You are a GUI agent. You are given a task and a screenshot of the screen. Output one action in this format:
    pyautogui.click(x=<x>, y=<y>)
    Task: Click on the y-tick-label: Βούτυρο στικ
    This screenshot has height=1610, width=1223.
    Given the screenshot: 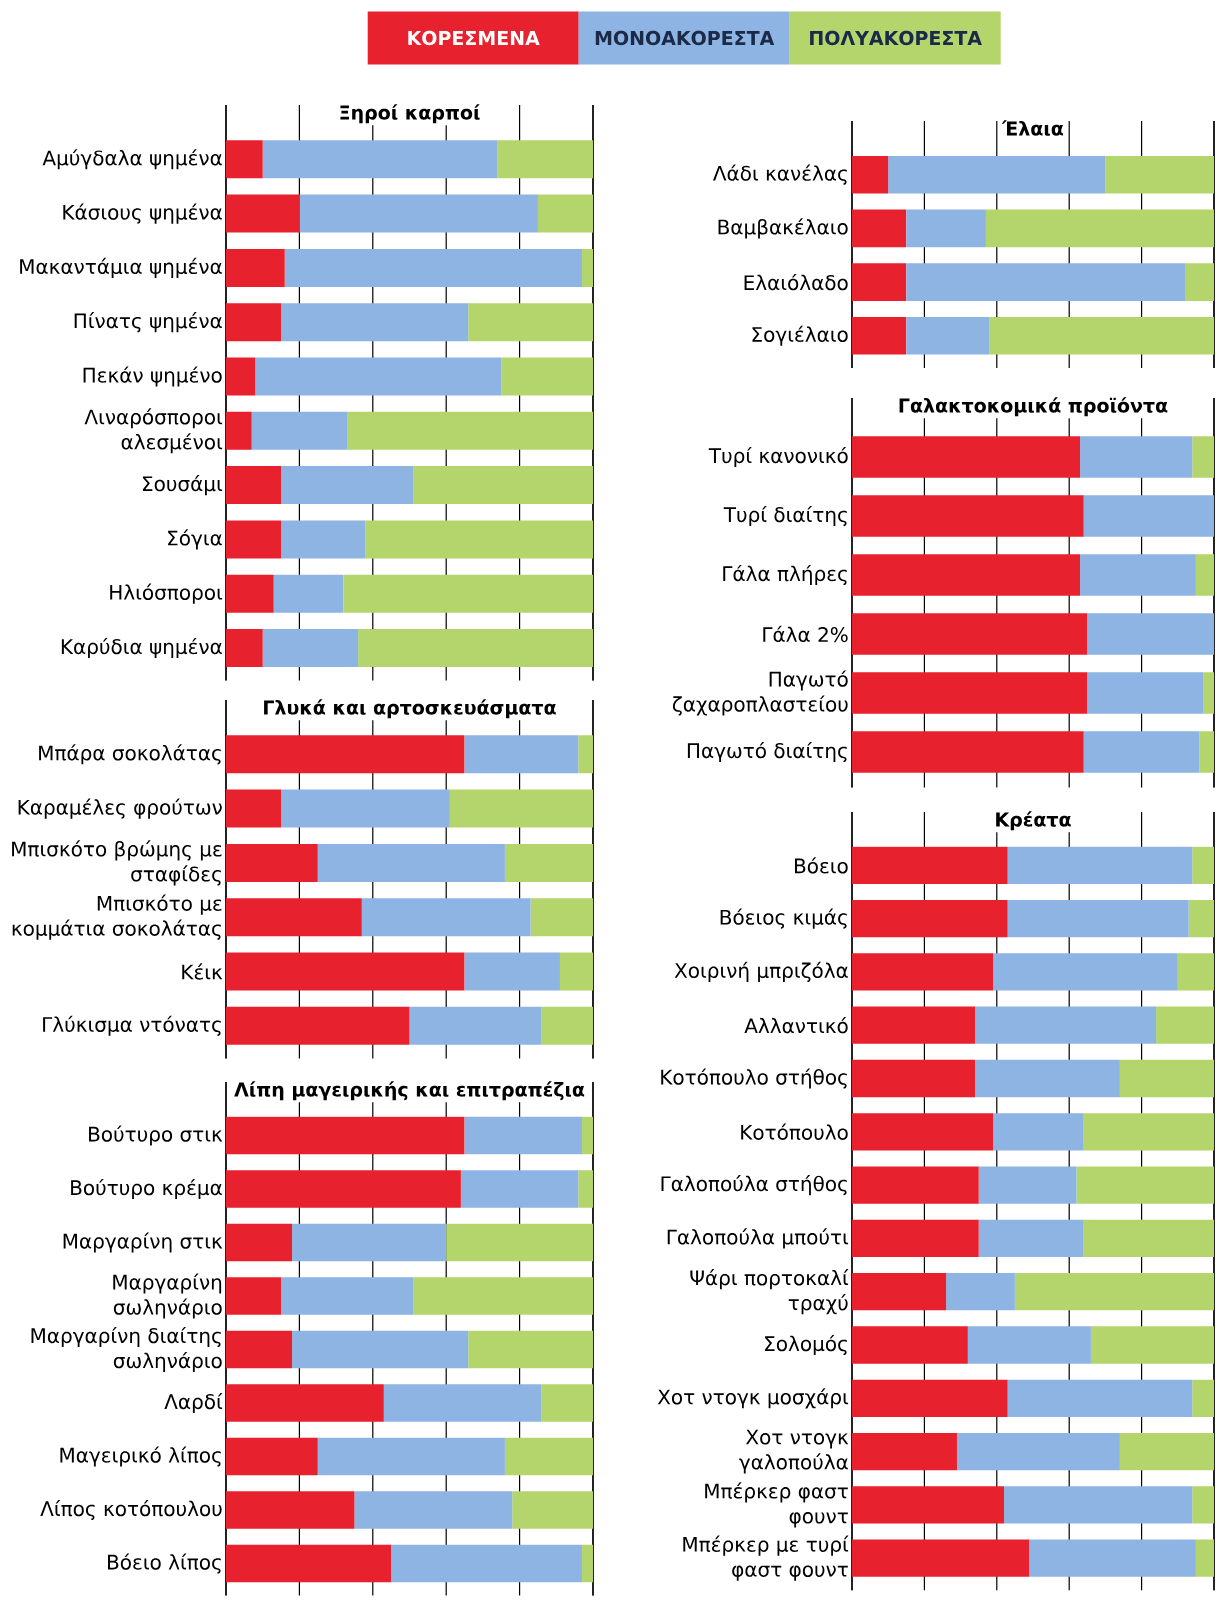 What is the action you would take?
    pyautogui.click(x=156, y=1135)
    